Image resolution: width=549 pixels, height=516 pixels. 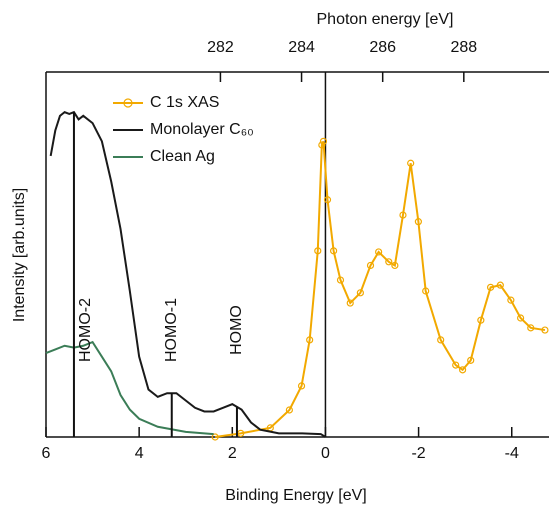 I want to click on x-axis-title: Binding Energy [eV], so click(x=295, y=495).